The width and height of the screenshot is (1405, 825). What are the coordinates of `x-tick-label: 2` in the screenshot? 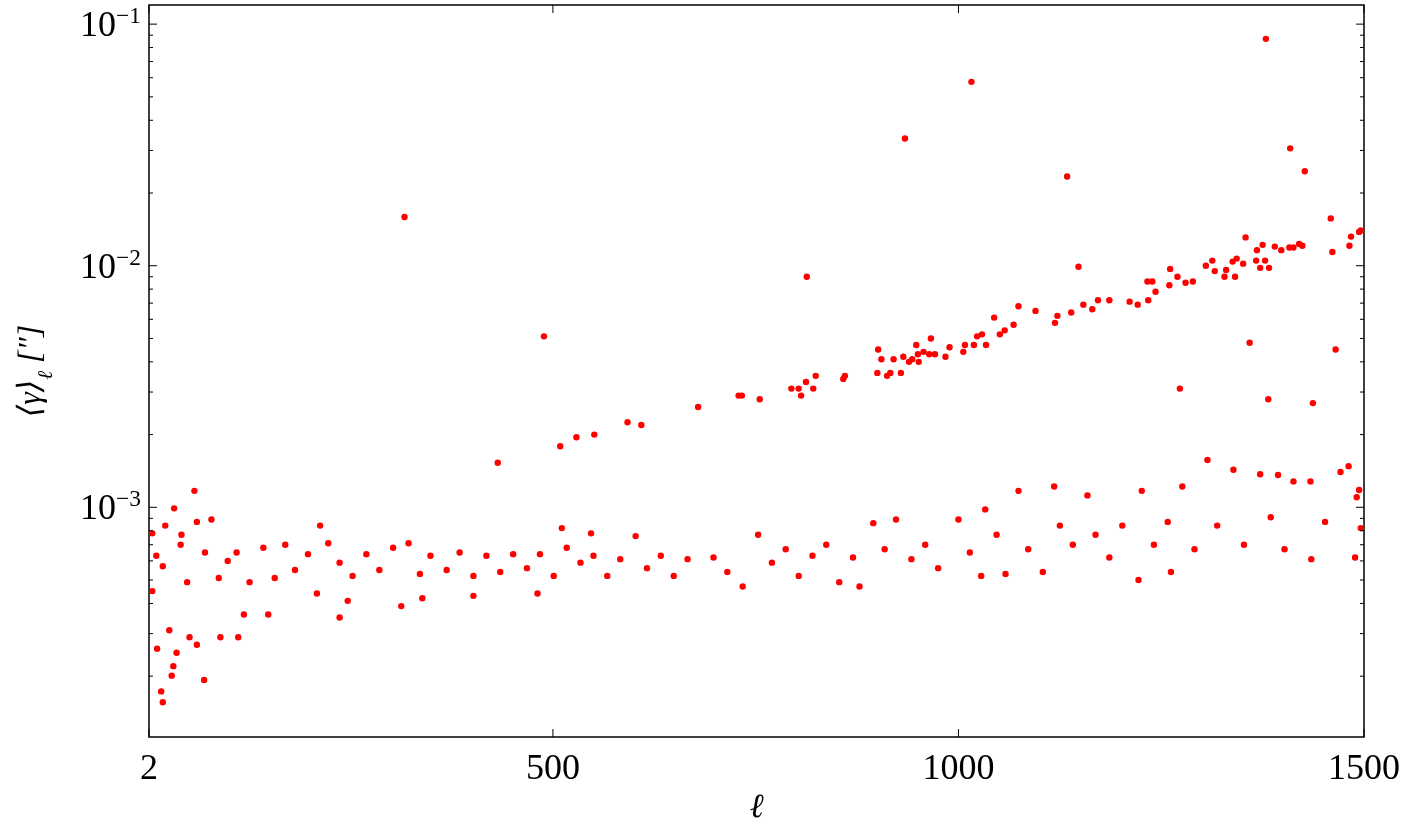 It's located at (149, 767).